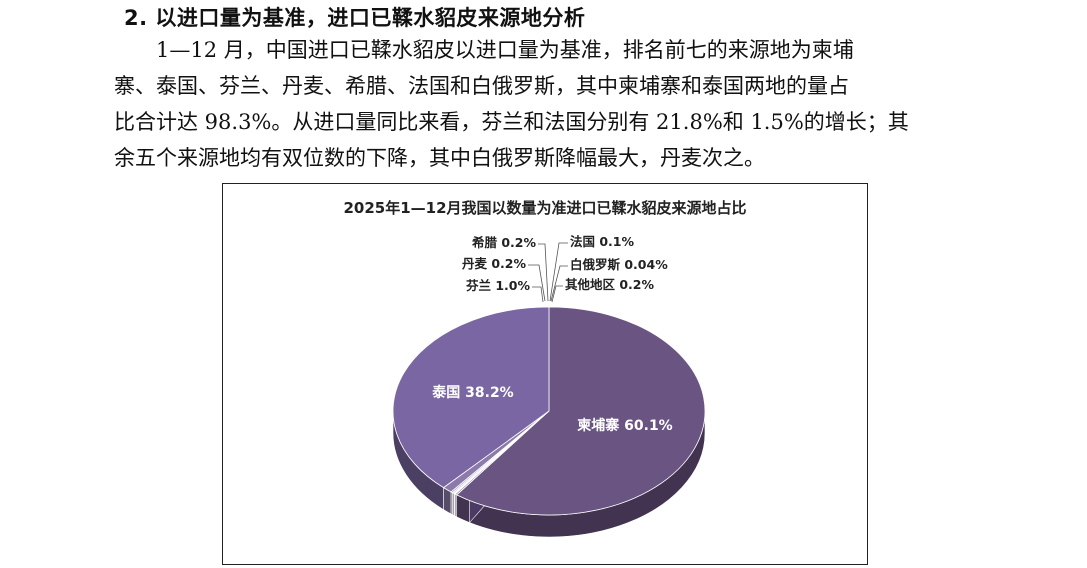  Describe the element at coordinates (503, 242) in the screenshot. I see `pie-label-希腊: 希腊 0.2%` at that location.